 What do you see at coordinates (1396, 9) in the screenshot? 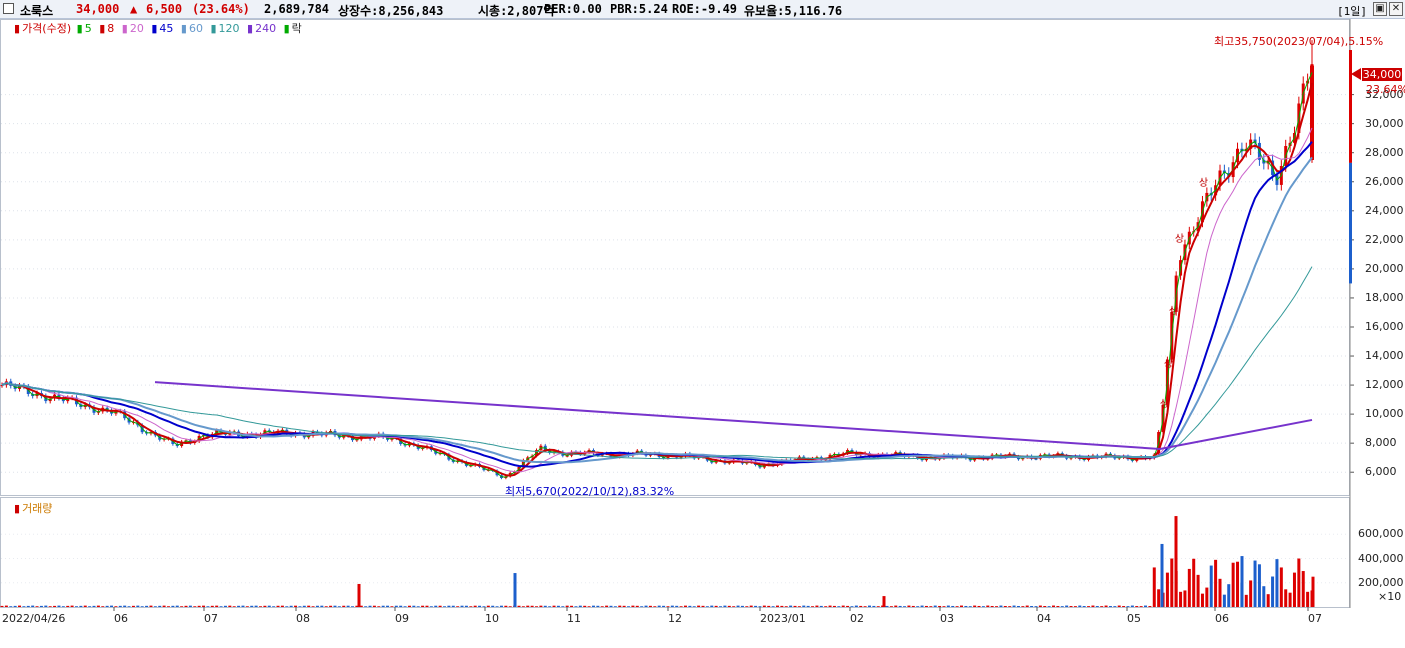
I see `close-icon: ✕` at bounding box center [1396, 9].